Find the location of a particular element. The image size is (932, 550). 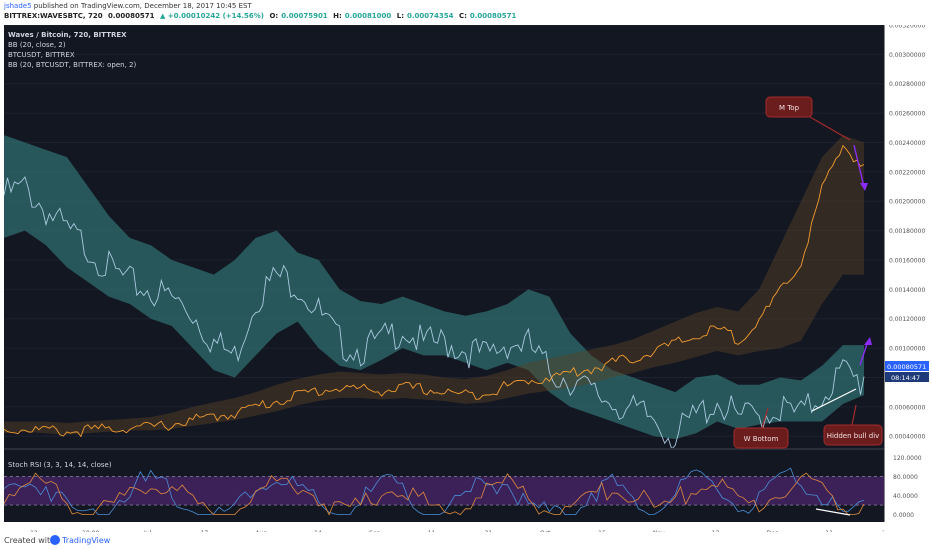

stoch-tick-label: 0.0000 is located at coordinates (903, 515).